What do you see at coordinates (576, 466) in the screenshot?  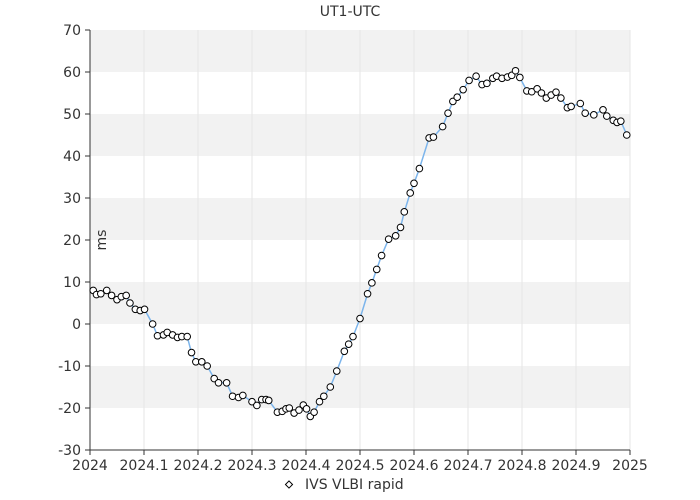 I see `x-tick-label: 2024.9` at bounding box center [576, 466].